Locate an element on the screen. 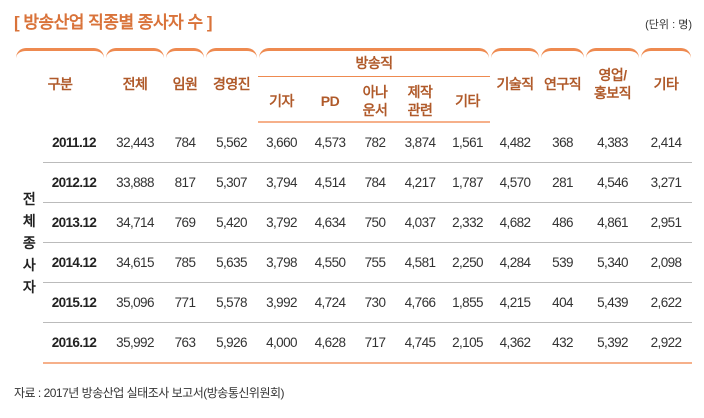 This screenshot has width=704, height=418. table-cell: 3,660 is located at coordinates (281, 142).